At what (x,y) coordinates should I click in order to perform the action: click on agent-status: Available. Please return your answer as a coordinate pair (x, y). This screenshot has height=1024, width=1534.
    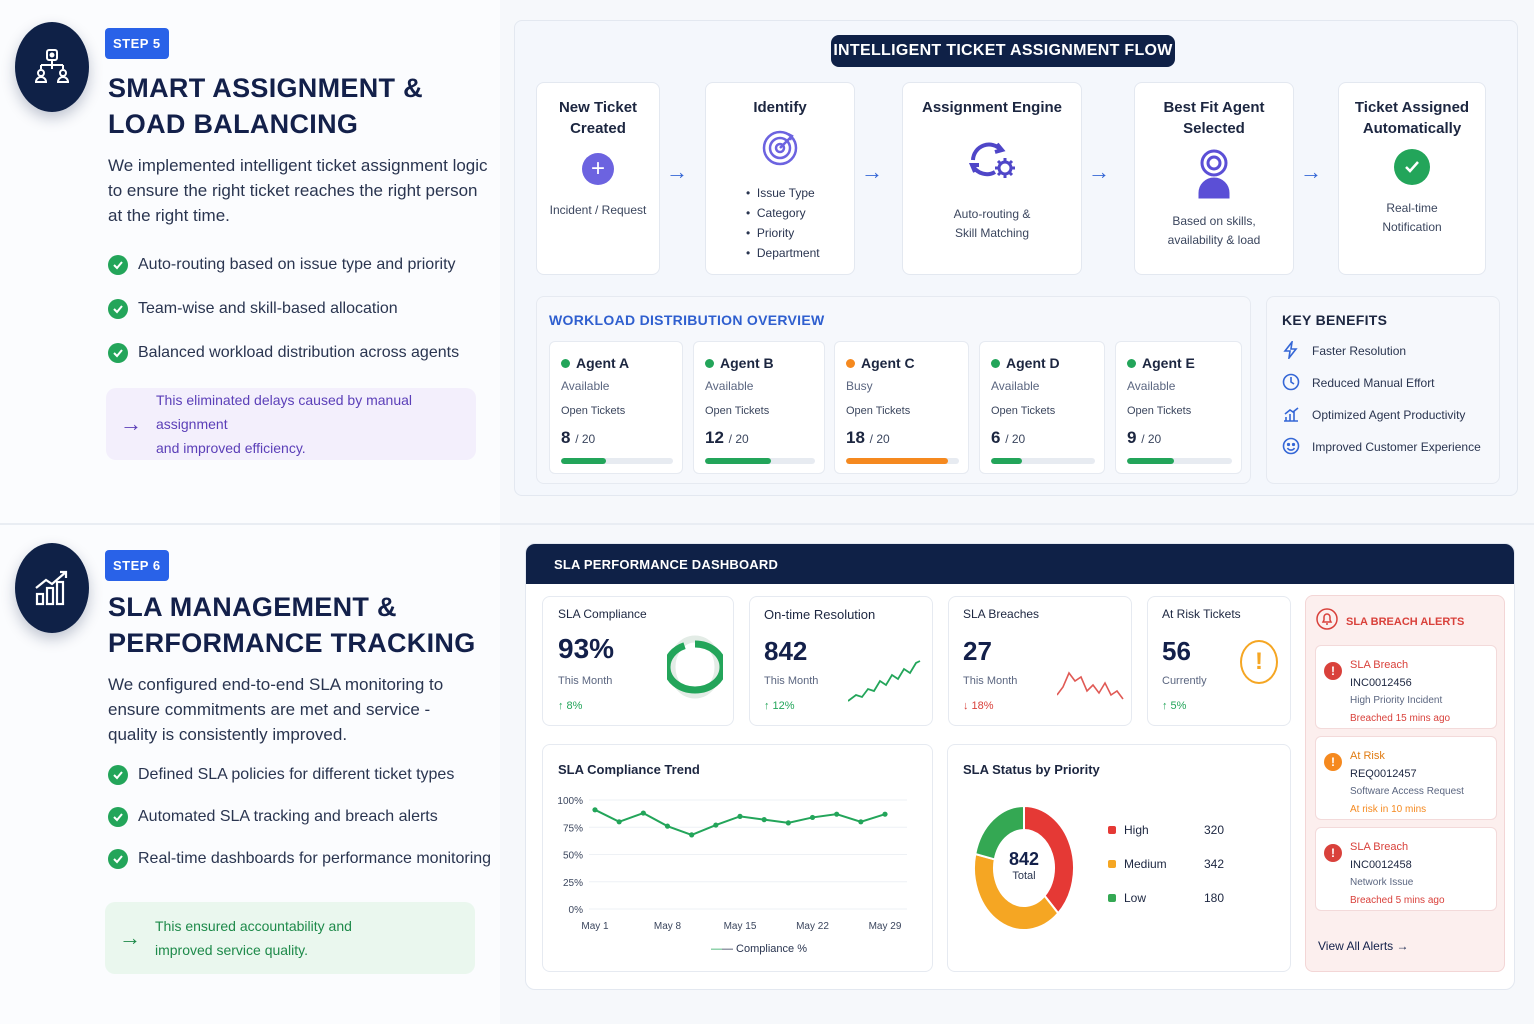
    Looking at the image, I should click on (729, 386).